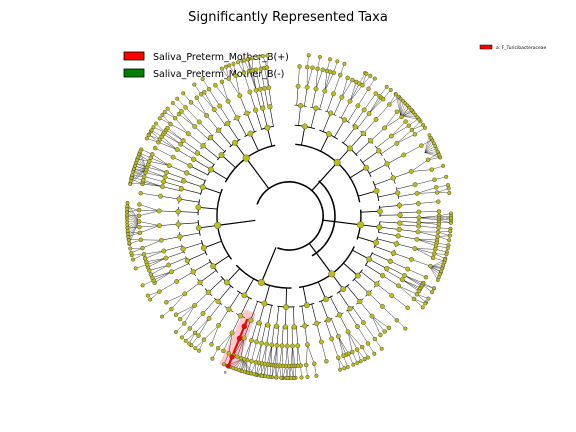  What do you see at coordinates (221, 57) in the screenshot?
I see `legend-label-positive: Saliva_Preterm_Mother_B(+)` at bounding box center [221, 57].